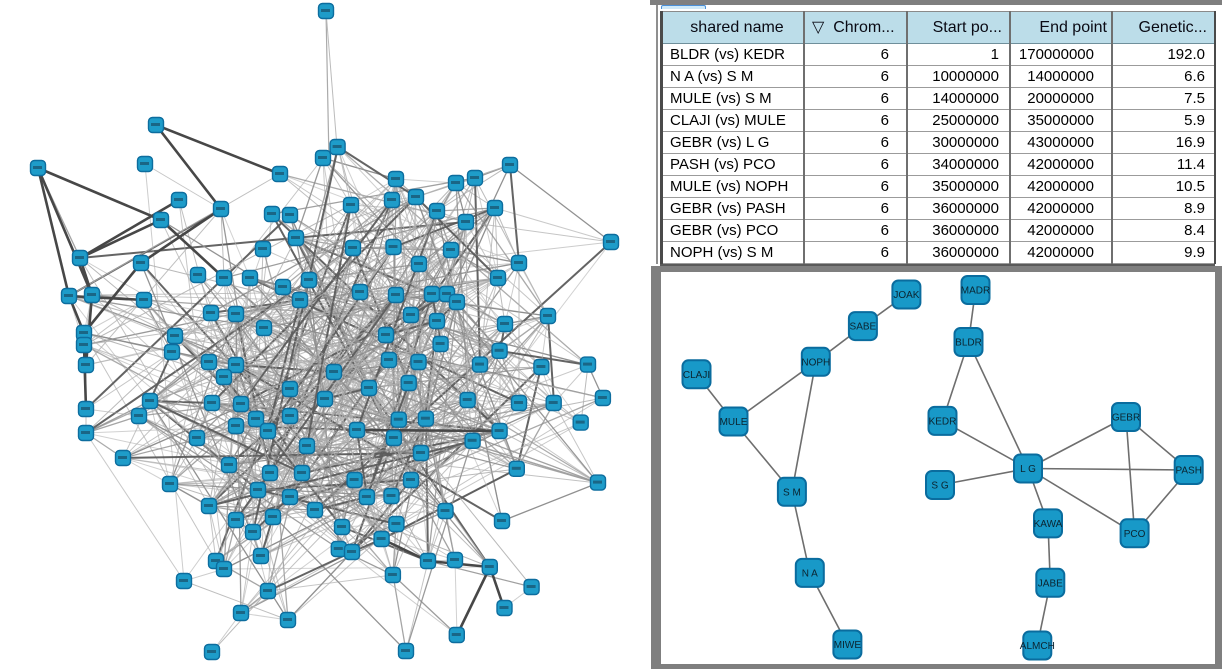 Image resolution: width=1222 pixels, height=669 pixels. What do you see at coordinates (1048, 524) in the screenshot?
I see `svg-text: KAWA` at bounding box center [1048, 524].